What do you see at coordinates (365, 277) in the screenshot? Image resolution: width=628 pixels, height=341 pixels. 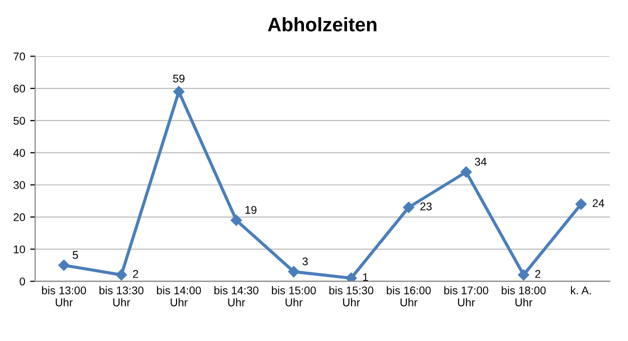 I see `data-label: 1` at bounding box center [365, 277].